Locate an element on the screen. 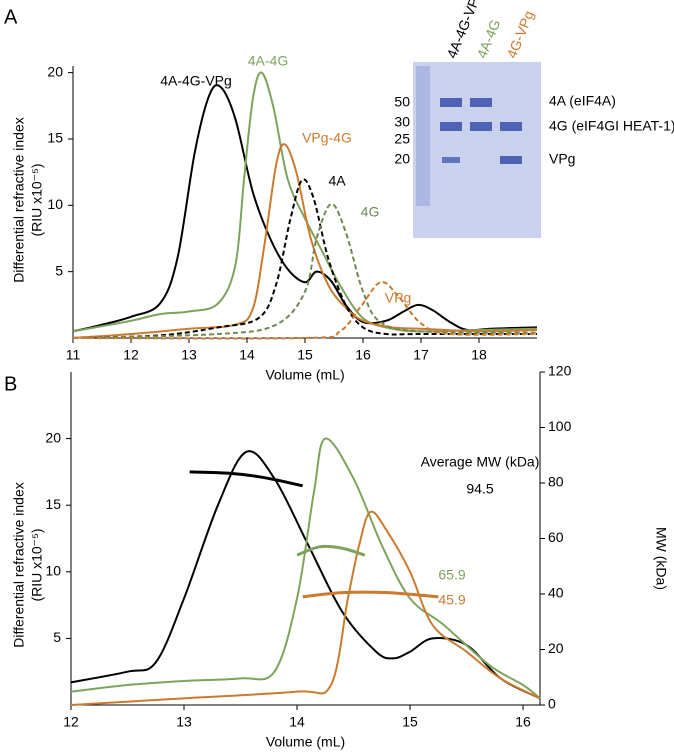  series-label: 4G is located at coordinates (370, 212).